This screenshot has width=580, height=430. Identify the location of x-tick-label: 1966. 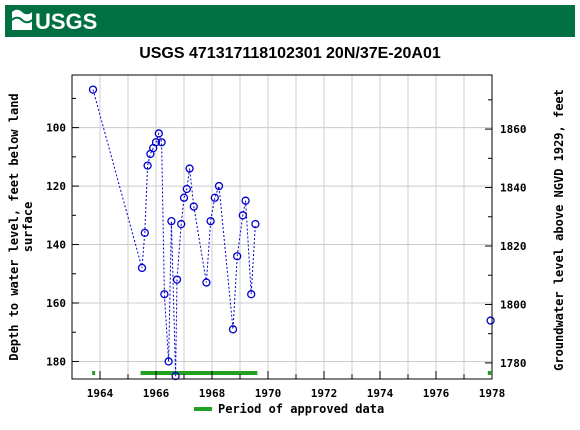
(156, 393).